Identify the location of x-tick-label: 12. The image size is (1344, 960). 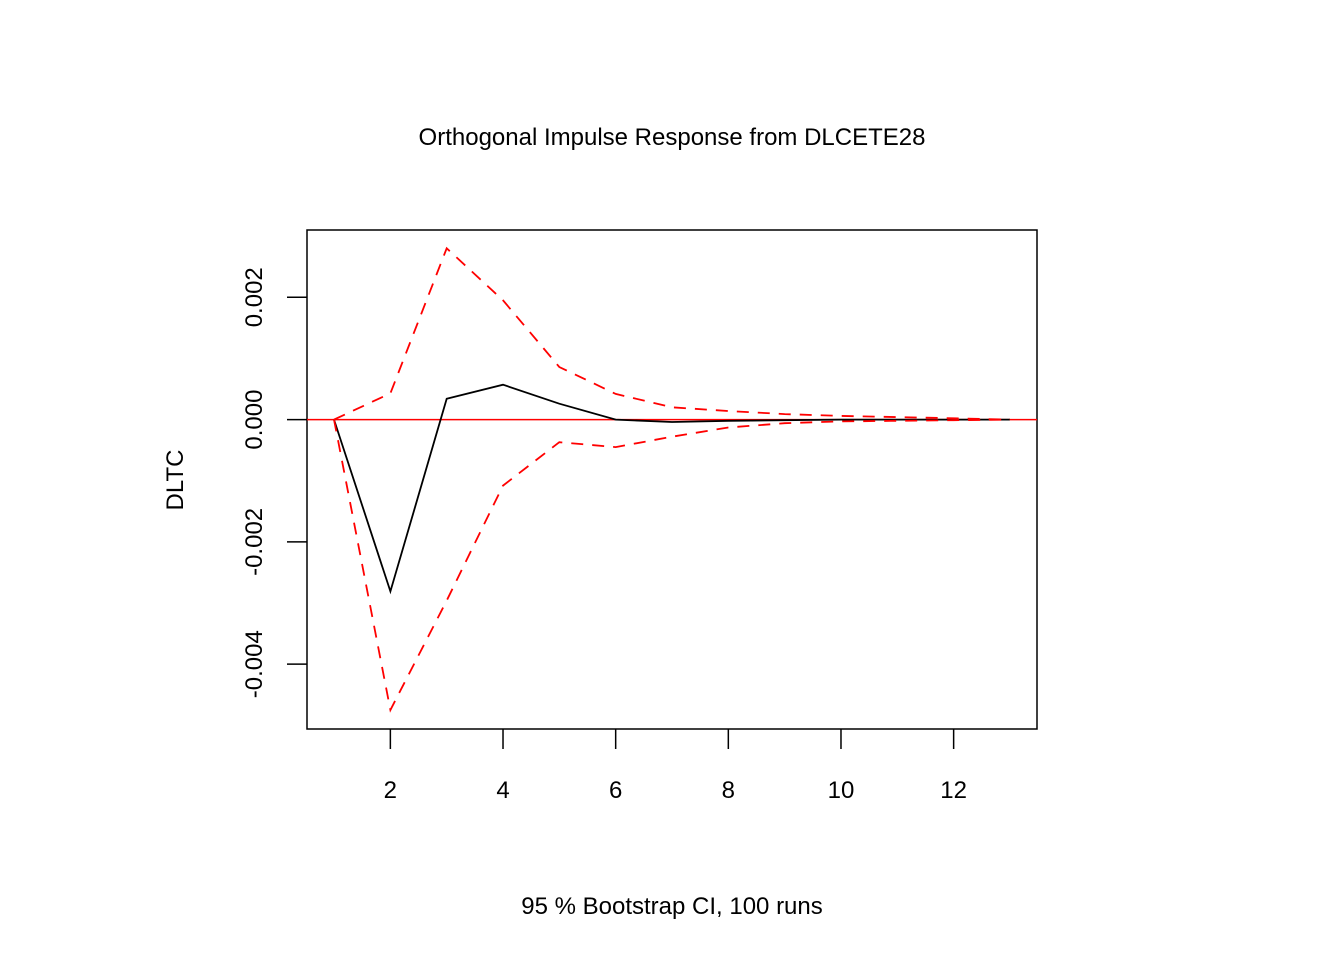
(953, 790).